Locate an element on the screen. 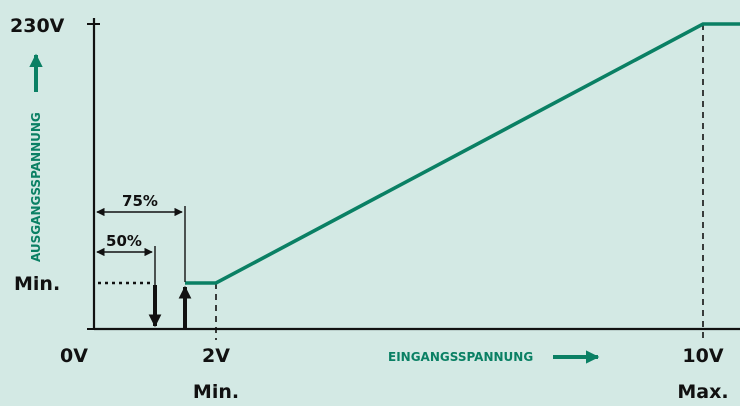 The height and width of the screenshot is (406, 740). y-axis-title: AUSGANGSSPANNUNG is located at coordinates (36, 187).